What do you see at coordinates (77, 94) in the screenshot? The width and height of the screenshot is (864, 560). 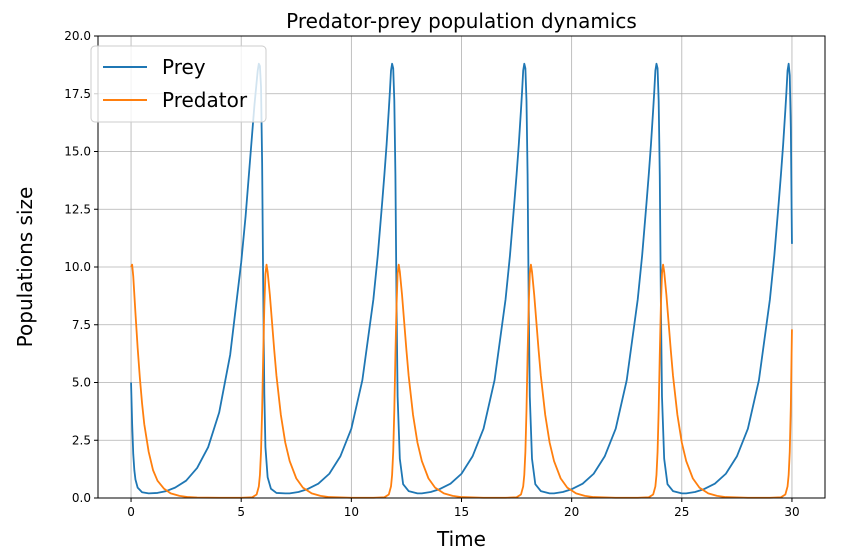 I see `y-tick-label: 17.5` at bounding box center [77, 94].